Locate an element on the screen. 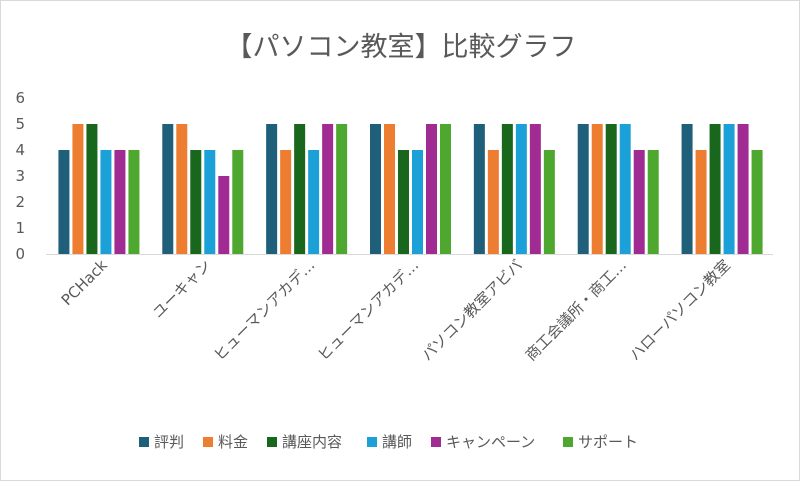 Image resolution: width=800 pixels, height=487 pixels. y-tick-label: 5 is located at coordinates (20, 124).